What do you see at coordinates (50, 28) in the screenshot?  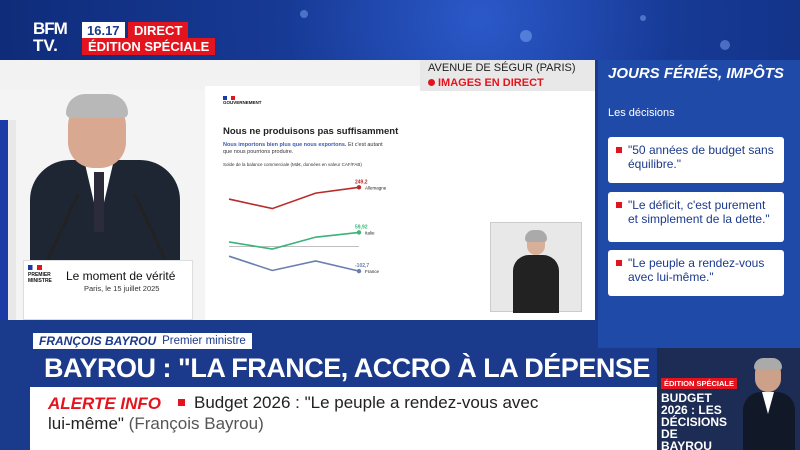 I see `logo-line1: BFM` at bounding box center [50, 28].